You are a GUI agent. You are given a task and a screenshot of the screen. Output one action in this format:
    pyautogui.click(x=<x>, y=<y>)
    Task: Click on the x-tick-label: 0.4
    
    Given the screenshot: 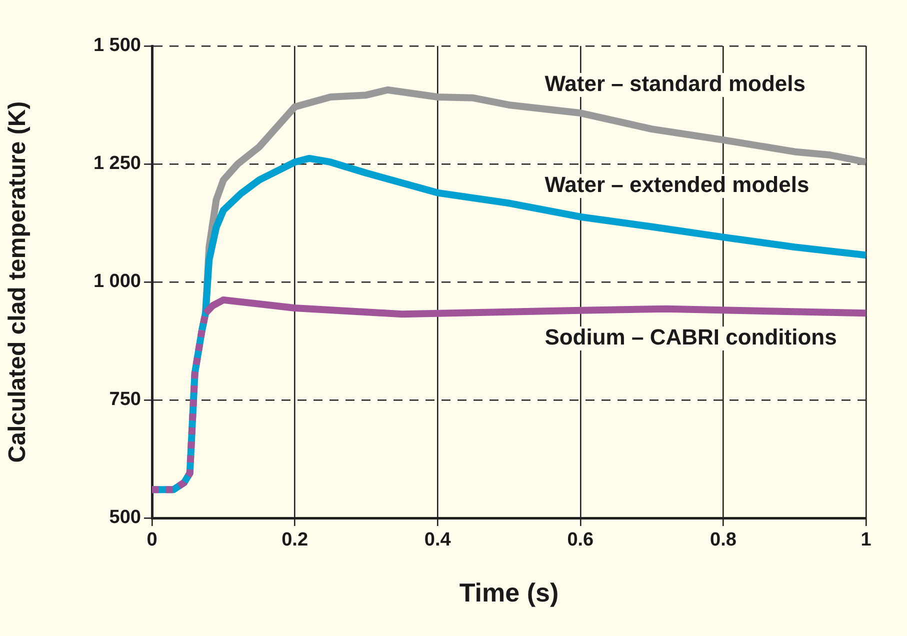 What is the action you would take?
    pyautogui.click(x=438, y=540)
    